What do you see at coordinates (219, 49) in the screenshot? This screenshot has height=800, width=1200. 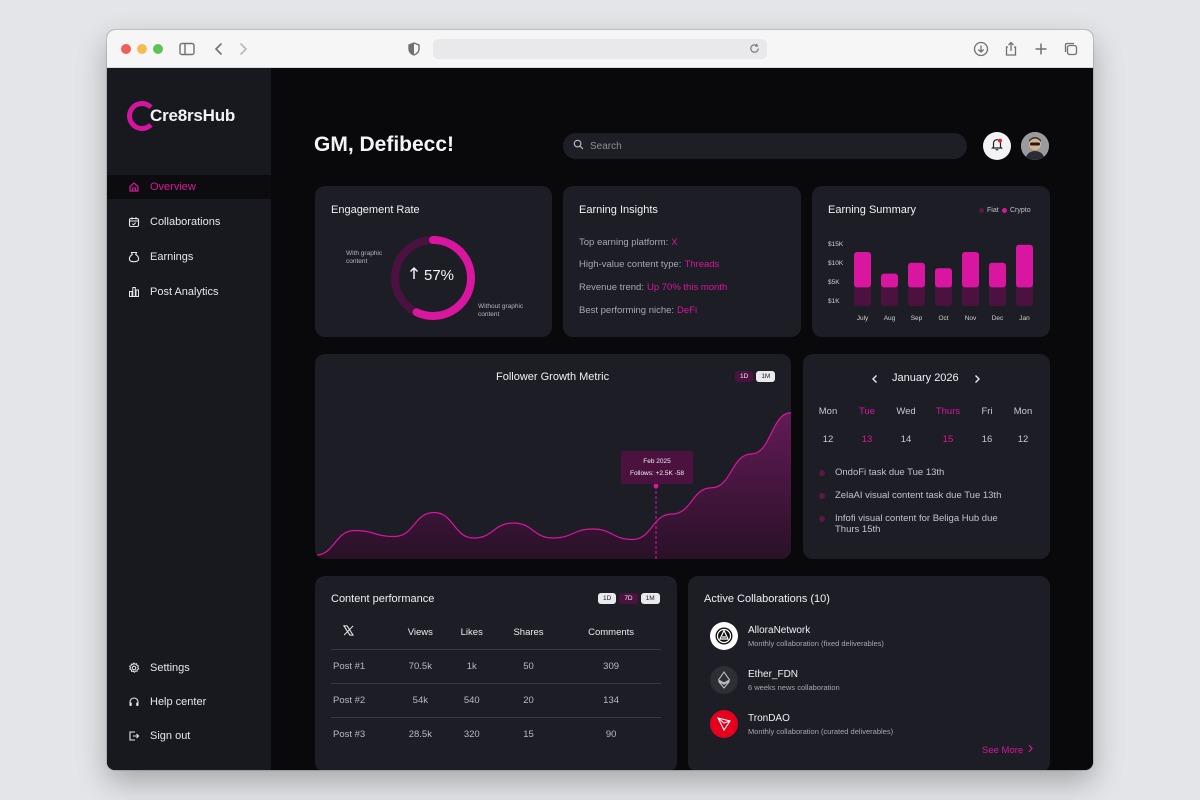 I see `back-icon` at bounding box center [219, 49].